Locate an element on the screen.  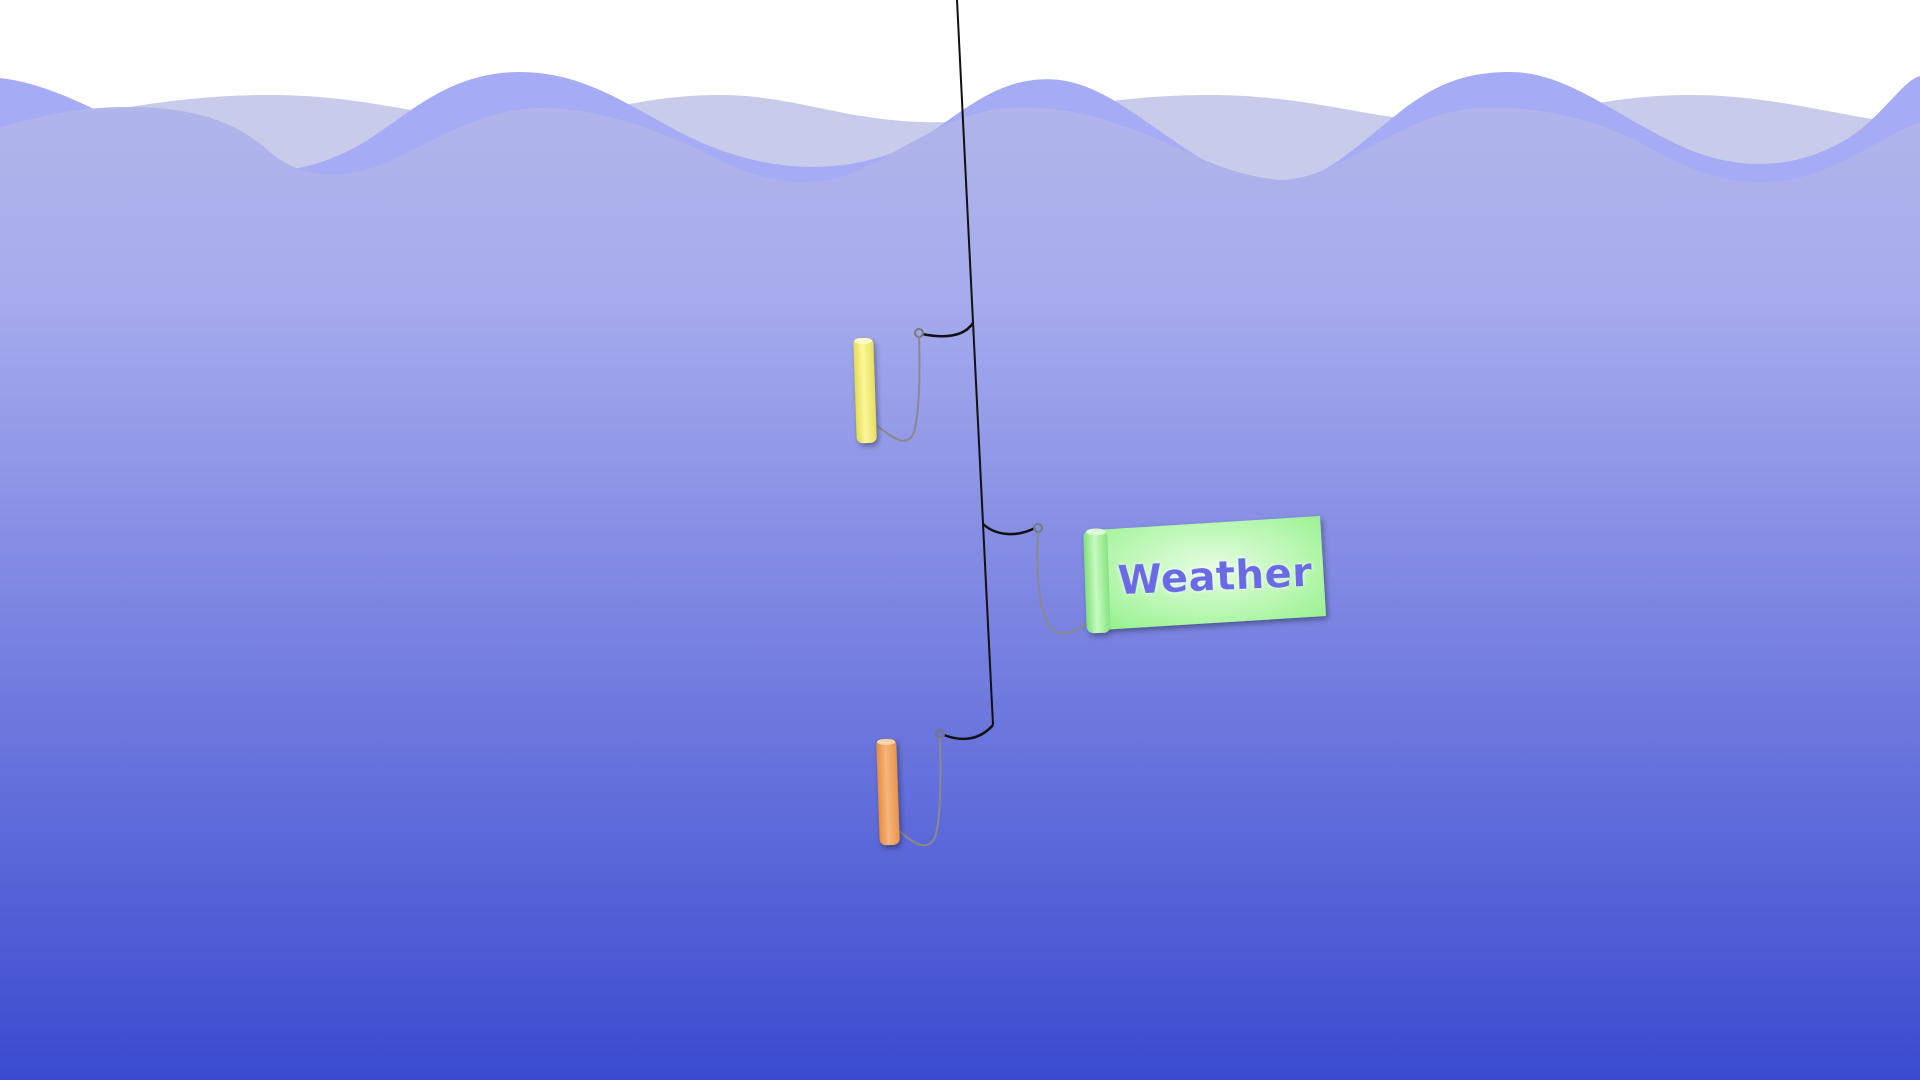
scroll-label-weather: Weather is located at coordinates (1215, 577).